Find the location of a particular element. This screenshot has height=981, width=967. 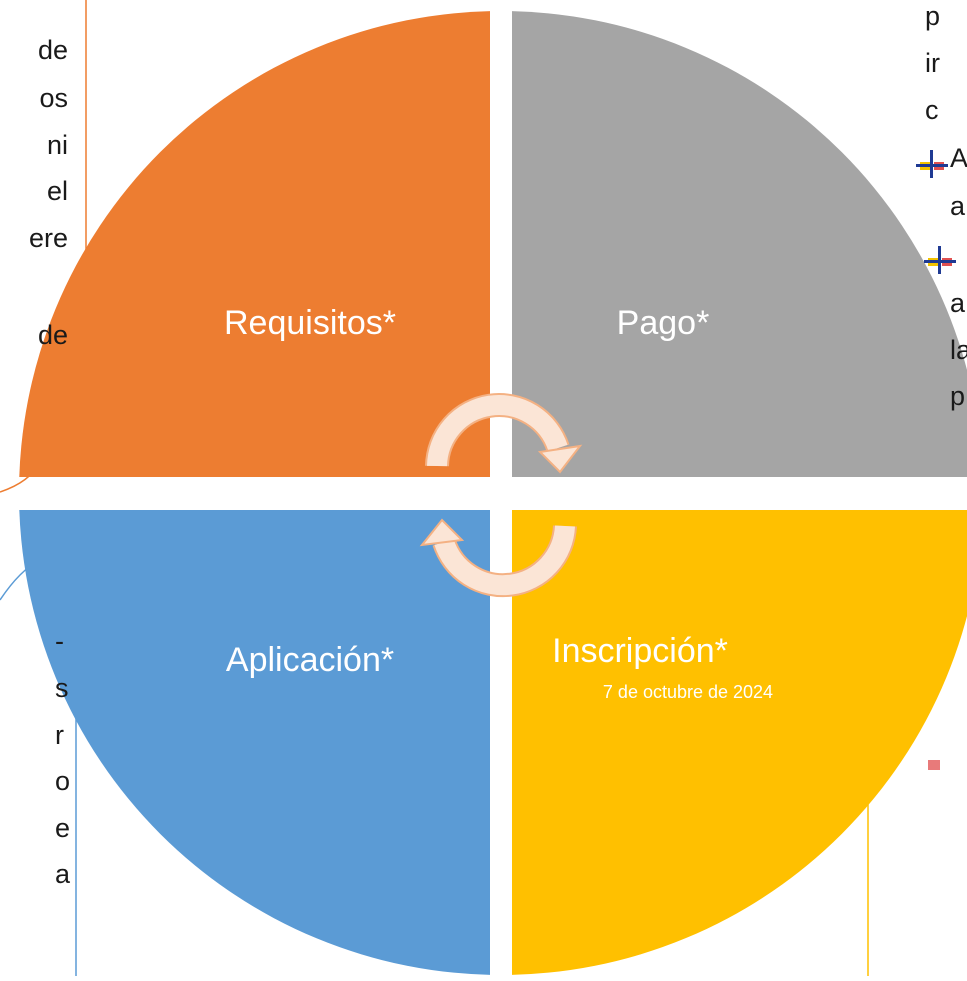

text-fragment: s is located at coordinates (62, 688).